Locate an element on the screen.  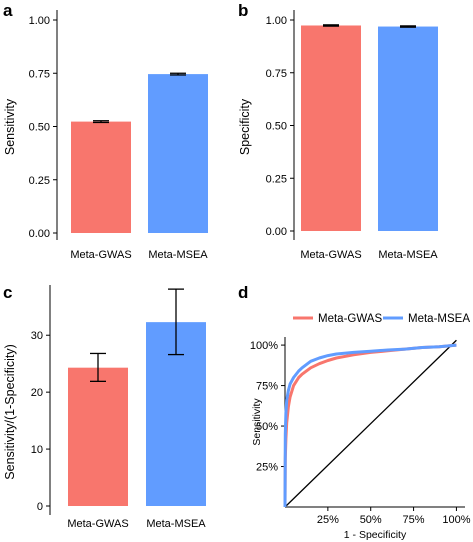
panel-letter-d: d is located at coordinates (243, 292).